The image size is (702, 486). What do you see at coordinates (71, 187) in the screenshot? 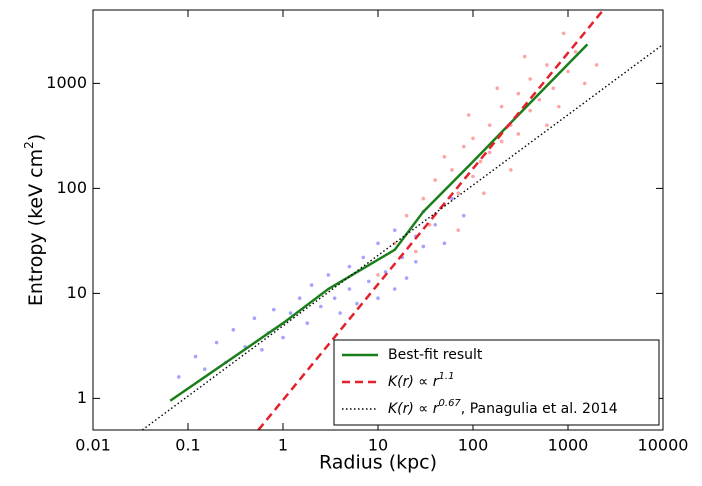
I see `y-tick-label: 100` at bounding box center [71, 187].